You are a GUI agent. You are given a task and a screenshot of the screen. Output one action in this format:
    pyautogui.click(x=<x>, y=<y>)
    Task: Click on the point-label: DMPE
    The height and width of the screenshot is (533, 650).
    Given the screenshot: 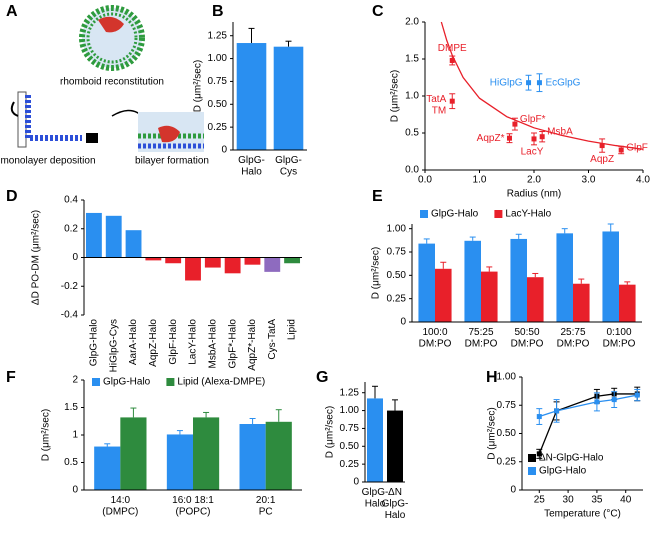 What is the action you would take?
    pyautogui.click(x=452, y=48)
    